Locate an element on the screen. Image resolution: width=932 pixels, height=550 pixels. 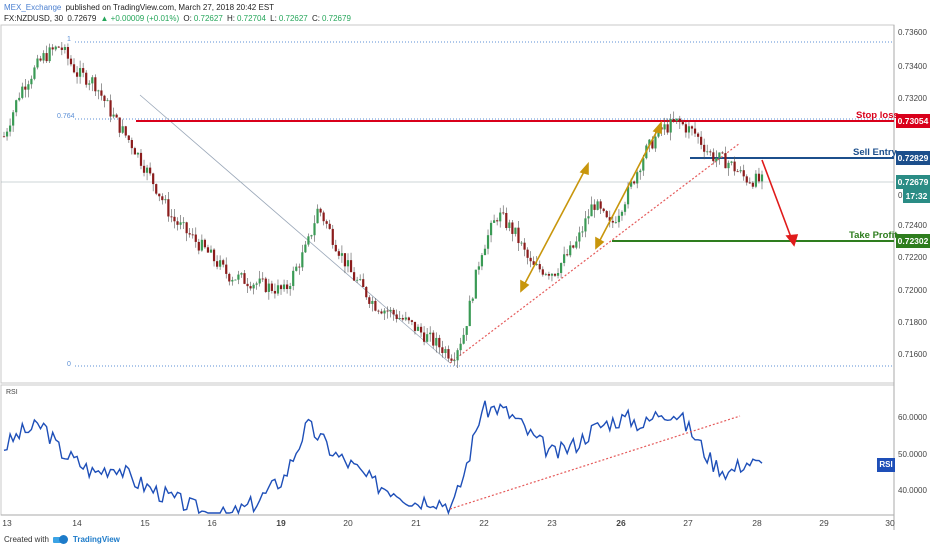
rsi-pane-label: RSI is located at coordinates (12, 392).